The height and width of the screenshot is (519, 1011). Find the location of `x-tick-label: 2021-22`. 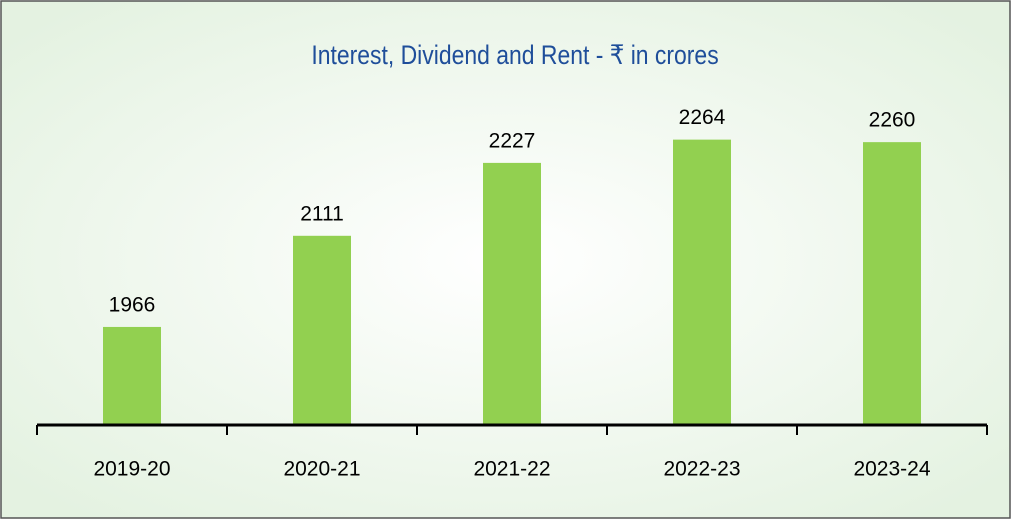

x-tick-label: 2021-22 is located at coordinates (511, 469).